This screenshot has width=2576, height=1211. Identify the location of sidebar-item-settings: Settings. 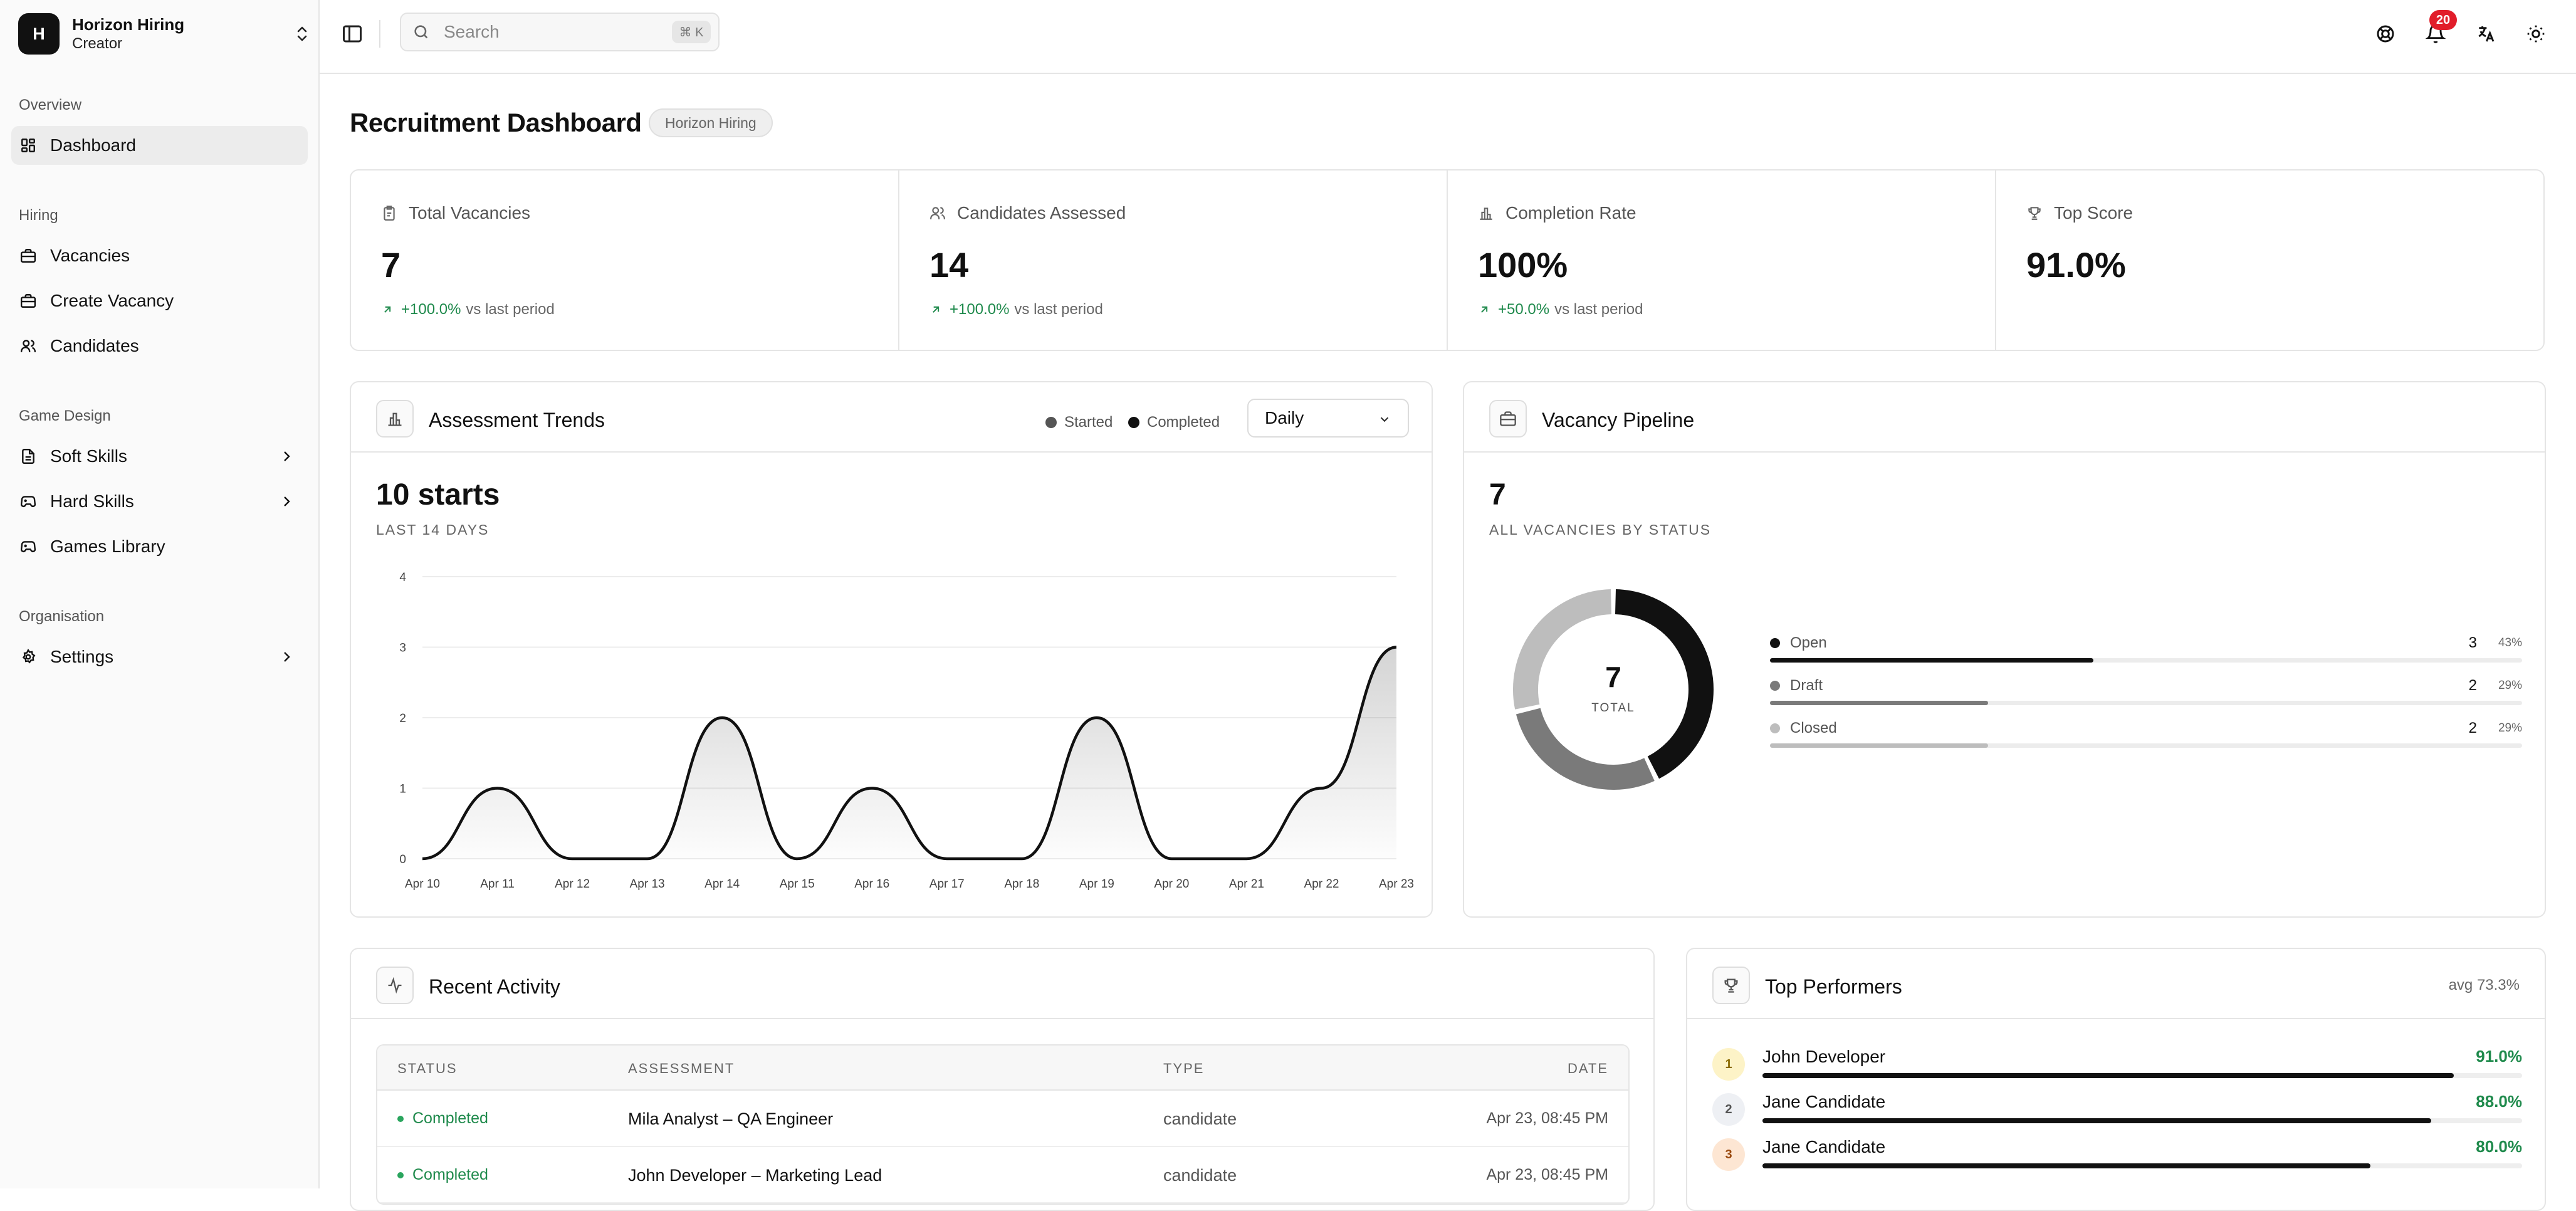
(159, 657).